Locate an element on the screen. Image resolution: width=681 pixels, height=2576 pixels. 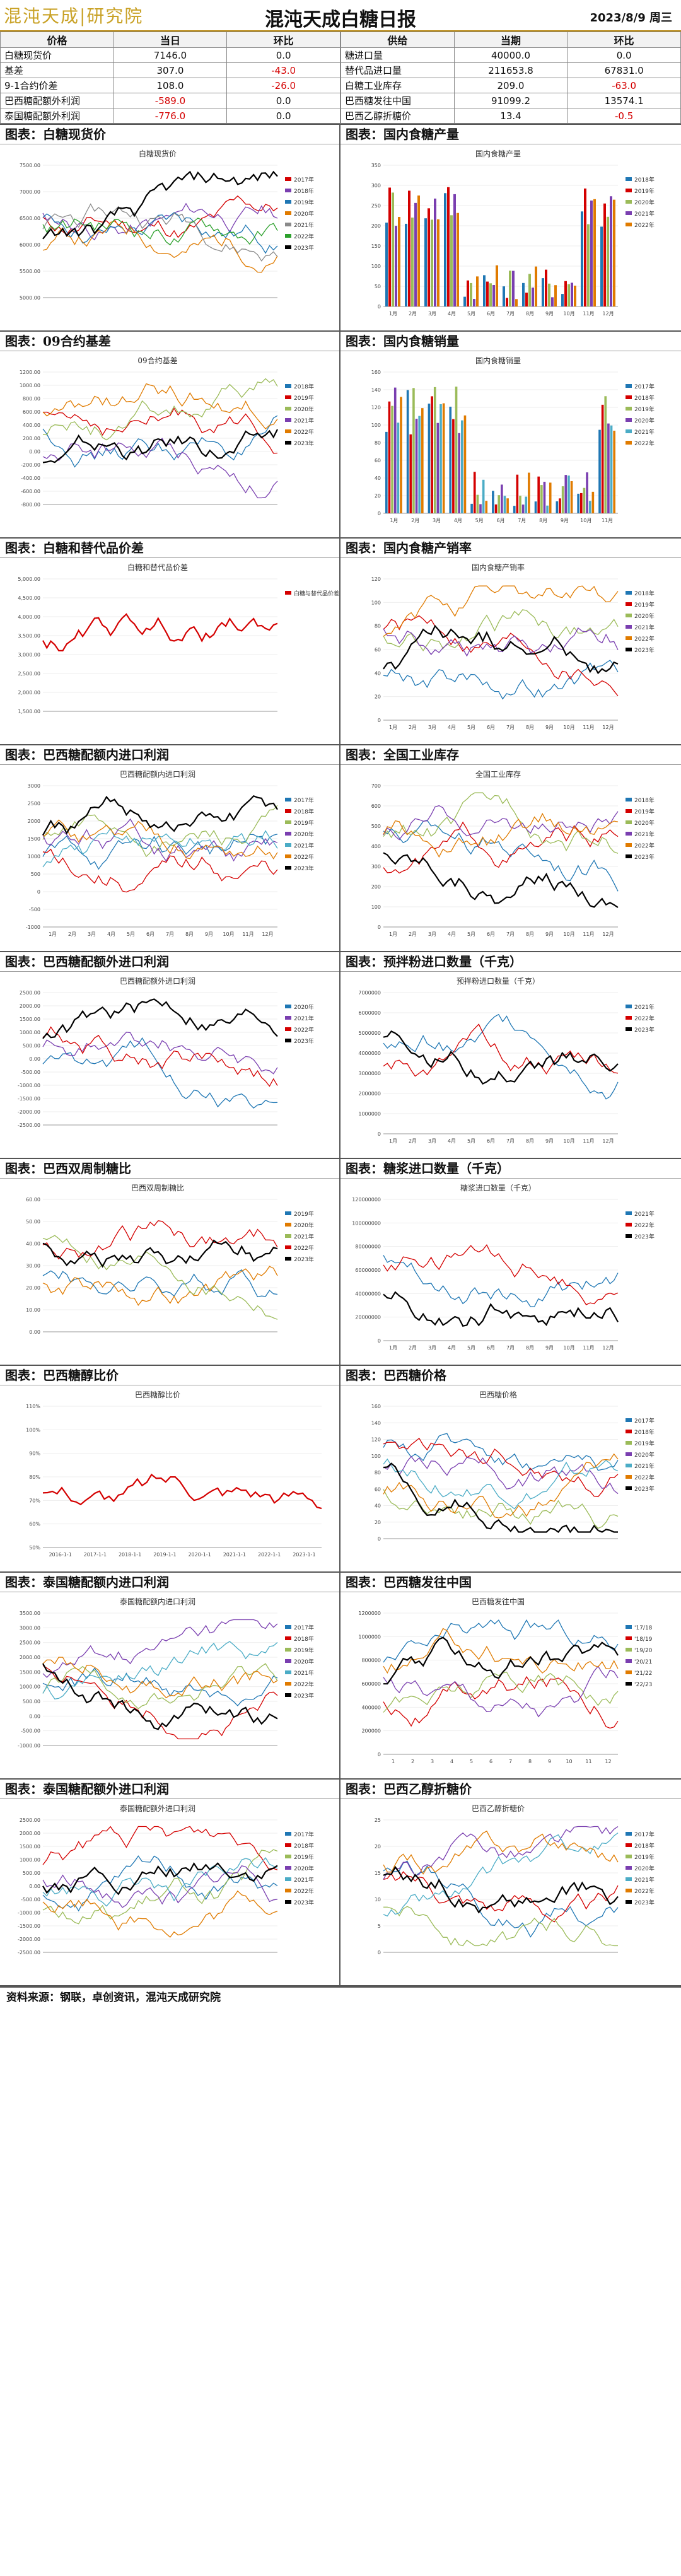
x-tick-label: 5月 is located at coordinates (479, 521).